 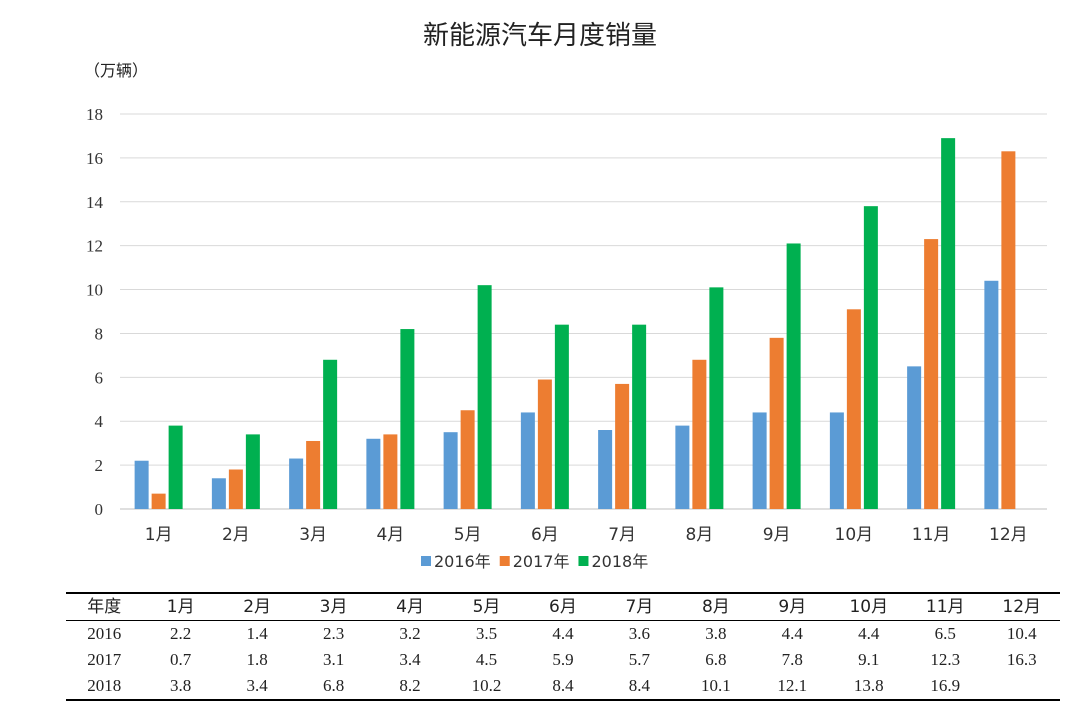 What do you see at coordinates (252, 471) in the screenshot?
I see `bar-2018年-2月` at bounding box center [252, 471].